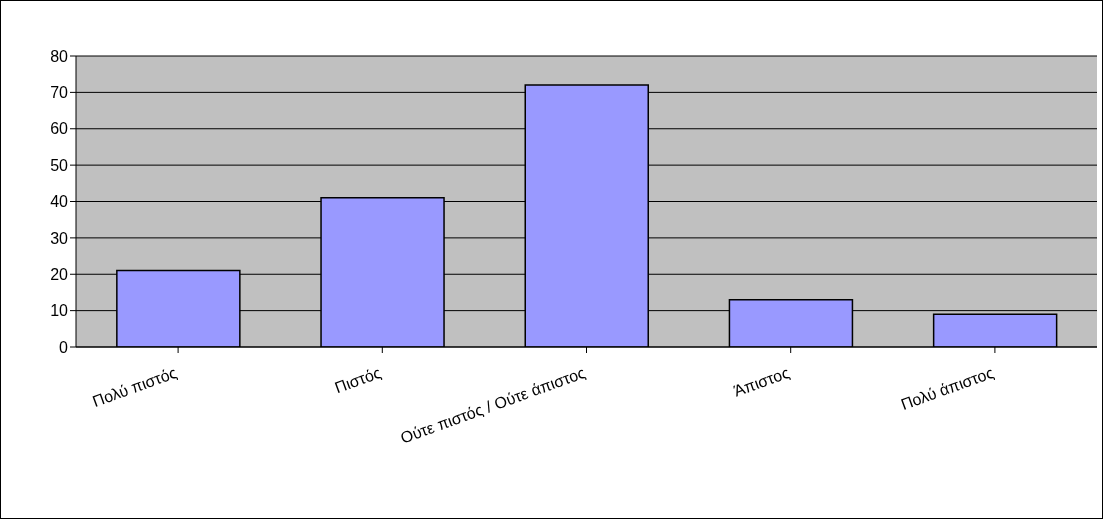 This screenshot has width=1103, height=519. What do you see at coordinates (59, 93) in the screenshot?
I see `y-tick-label: 70` at bounding box center [59, 93].